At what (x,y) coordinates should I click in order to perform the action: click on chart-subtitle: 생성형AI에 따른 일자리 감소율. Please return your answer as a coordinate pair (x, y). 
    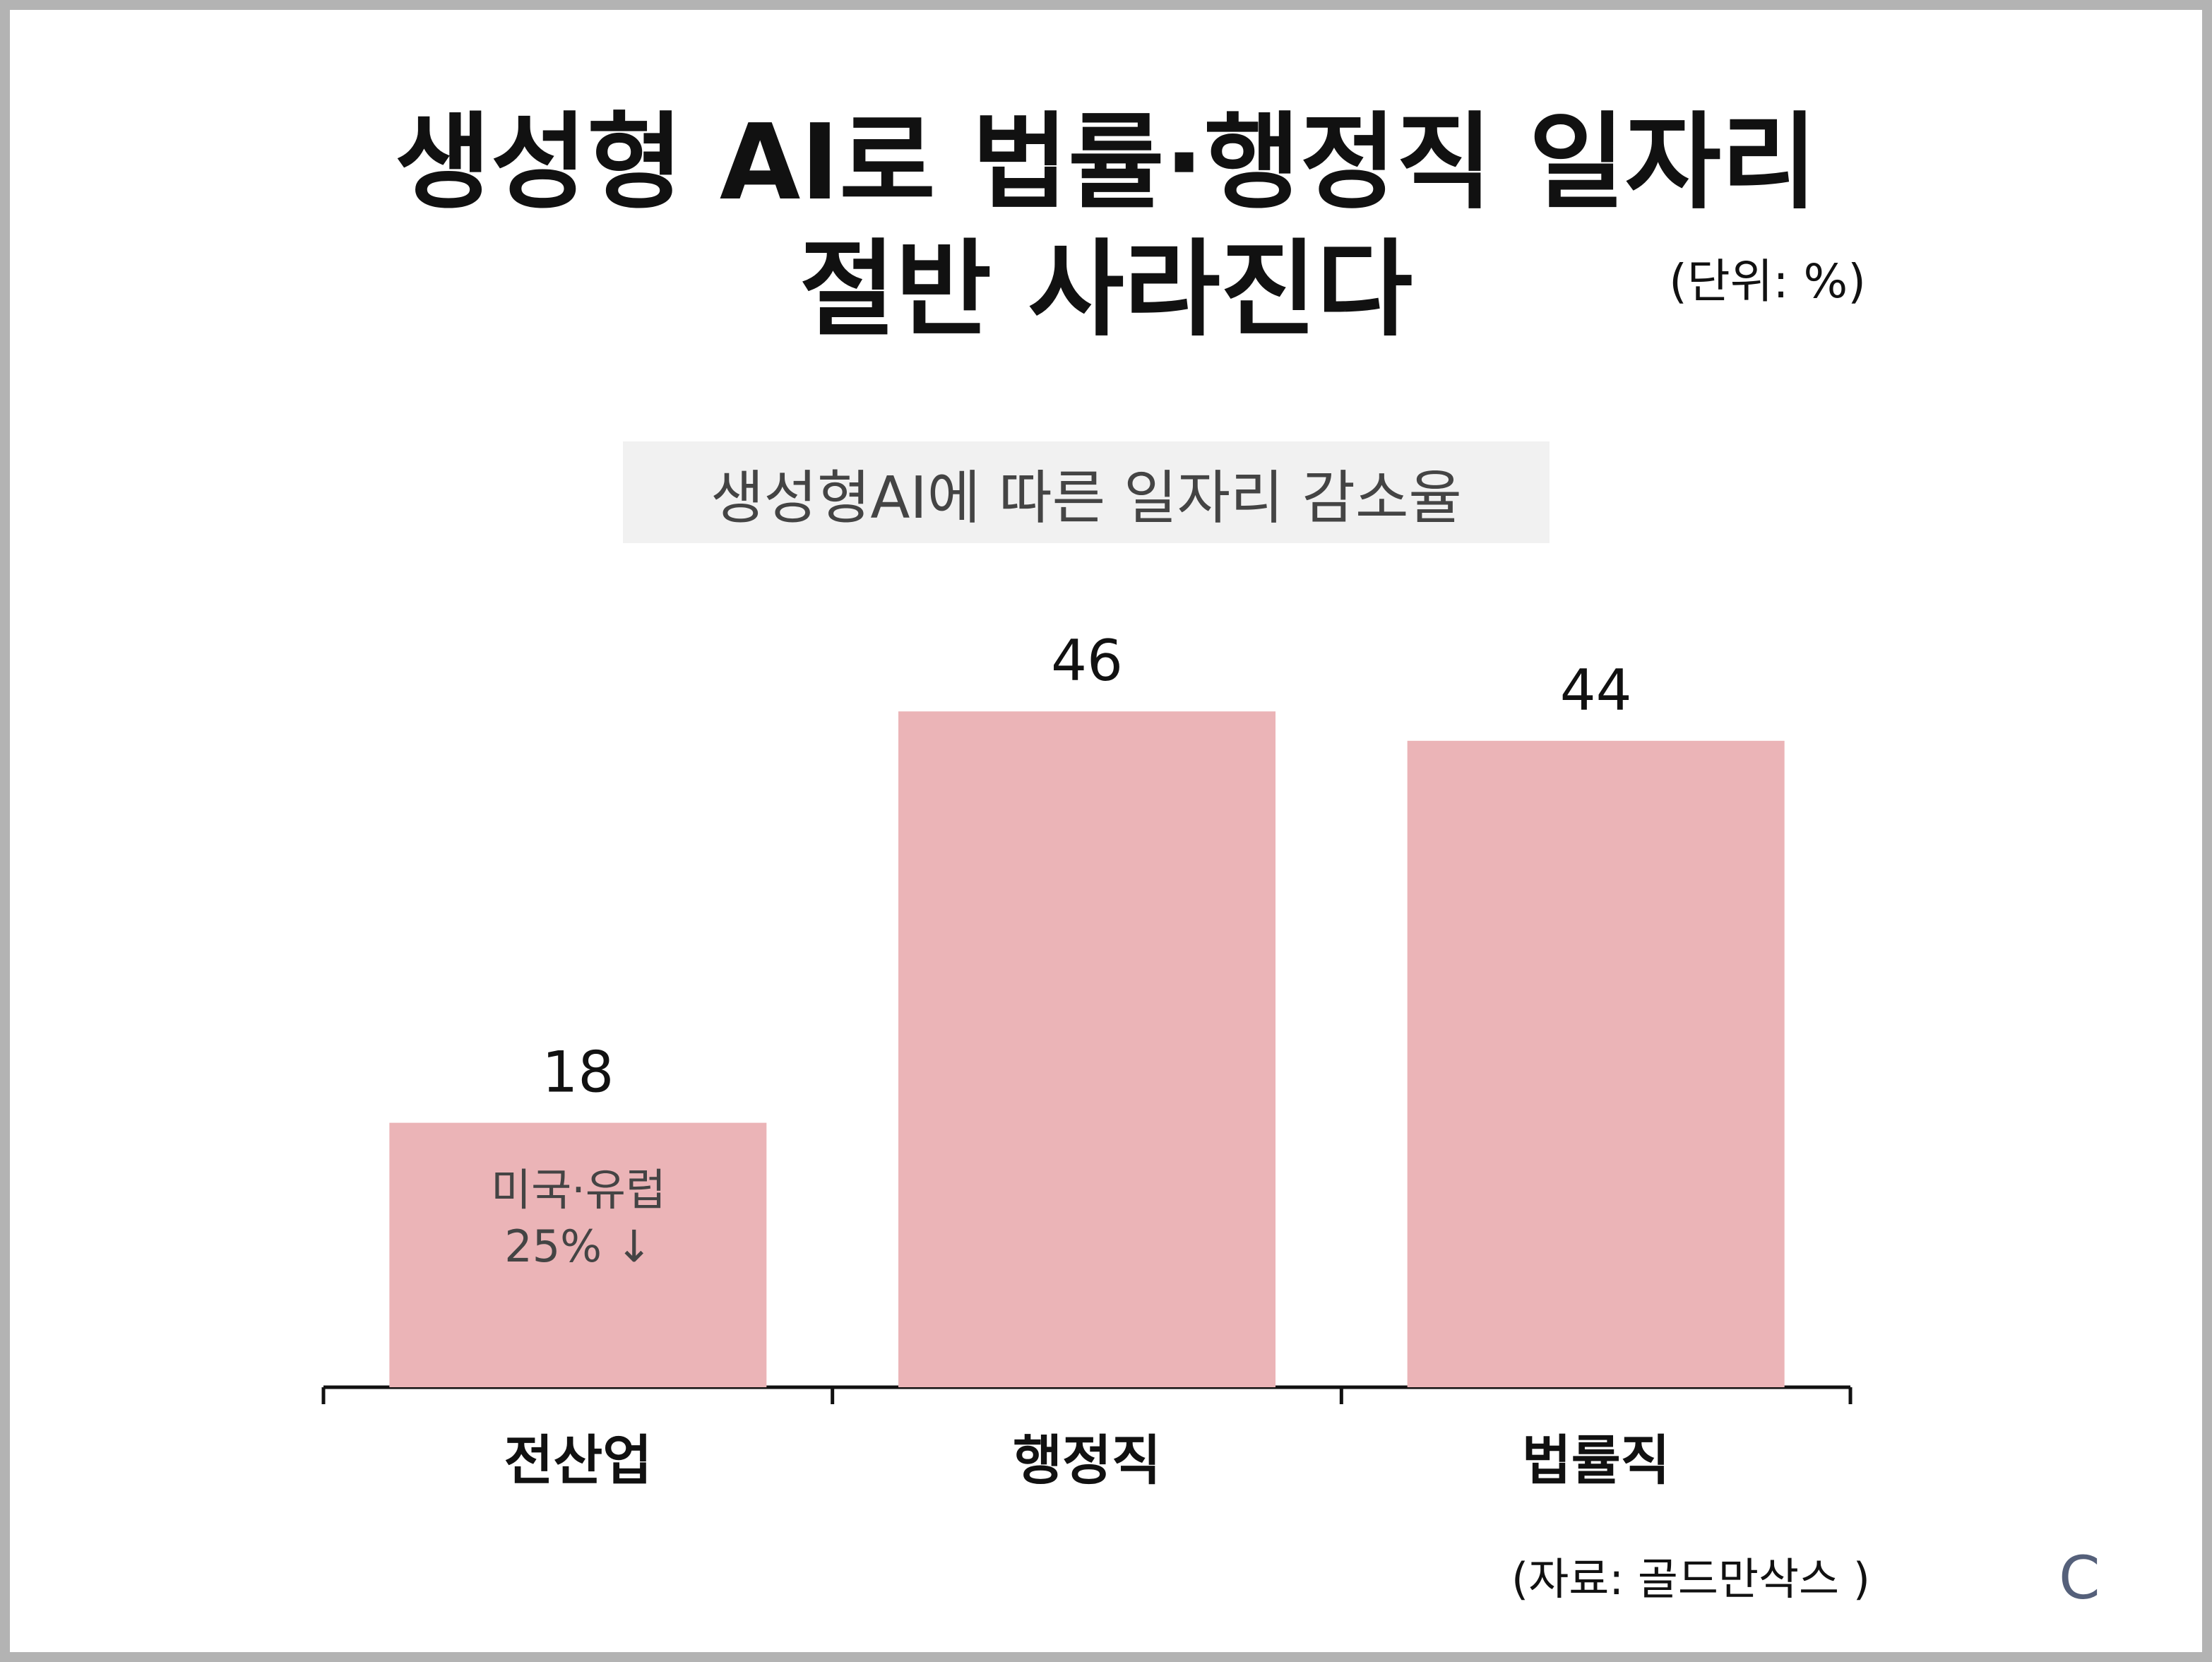
    Looking at the image, I should click on (1086, 498).